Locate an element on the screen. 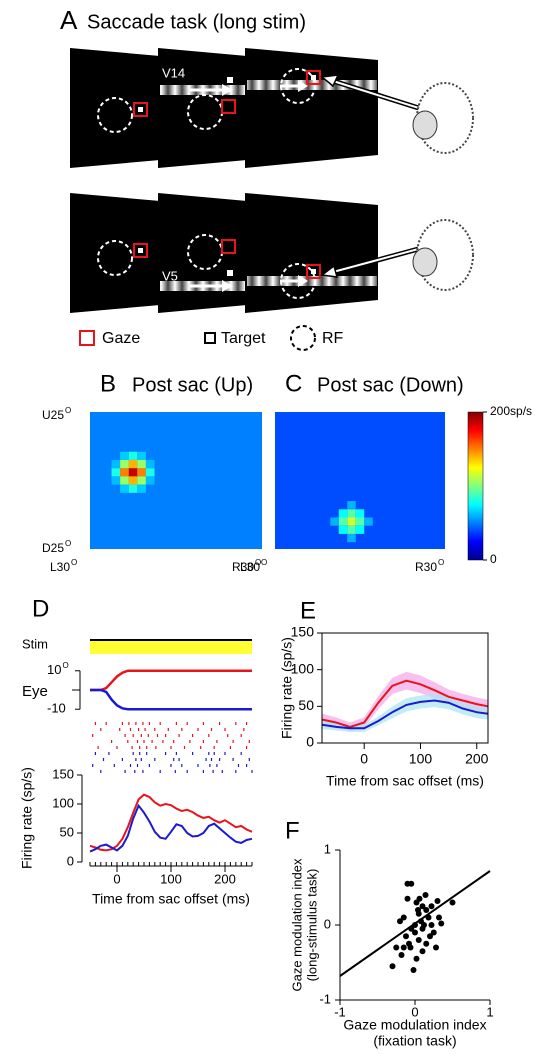 This screenshot has width=535, height=1055. legend-label: Gaze is located at coordinates (121, 338).